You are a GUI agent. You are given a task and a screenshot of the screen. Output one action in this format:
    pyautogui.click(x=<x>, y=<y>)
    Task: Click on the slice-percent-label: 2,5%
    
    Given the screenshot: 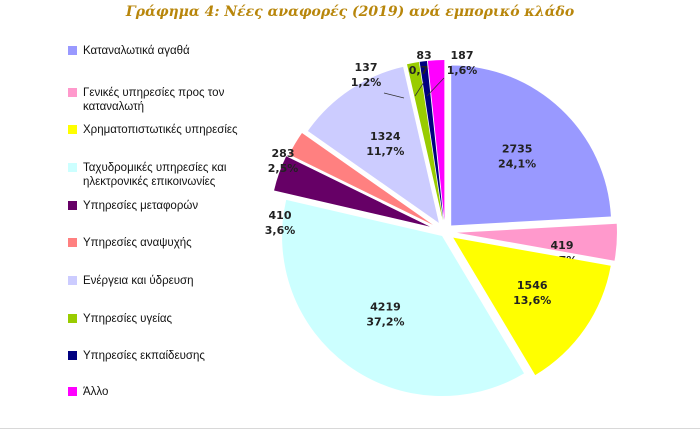 What is the action you would take?
    pyautogui.click(x=283, y=168)
    